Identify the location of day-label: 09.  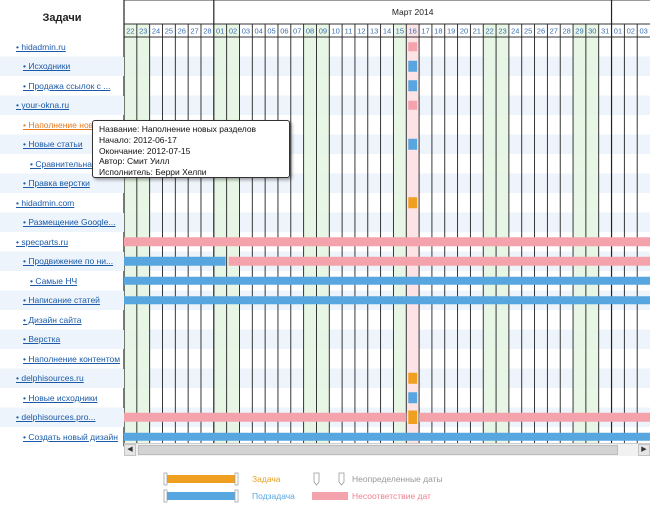
(323, 31).